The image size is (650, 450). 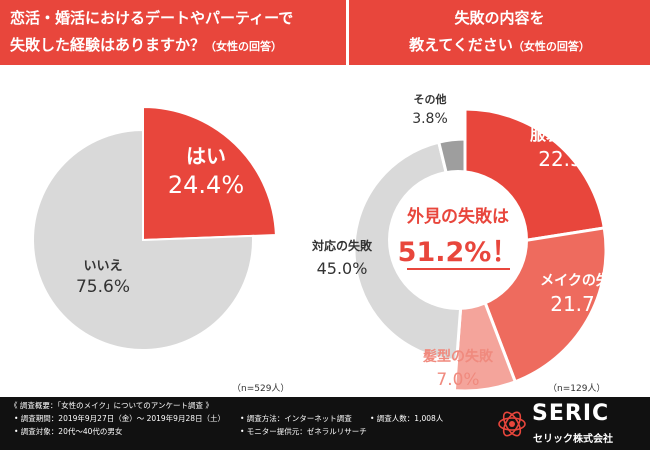 I want to click on pie2-callout-line1: 外見の失敗は, so click(x=458, y=216).